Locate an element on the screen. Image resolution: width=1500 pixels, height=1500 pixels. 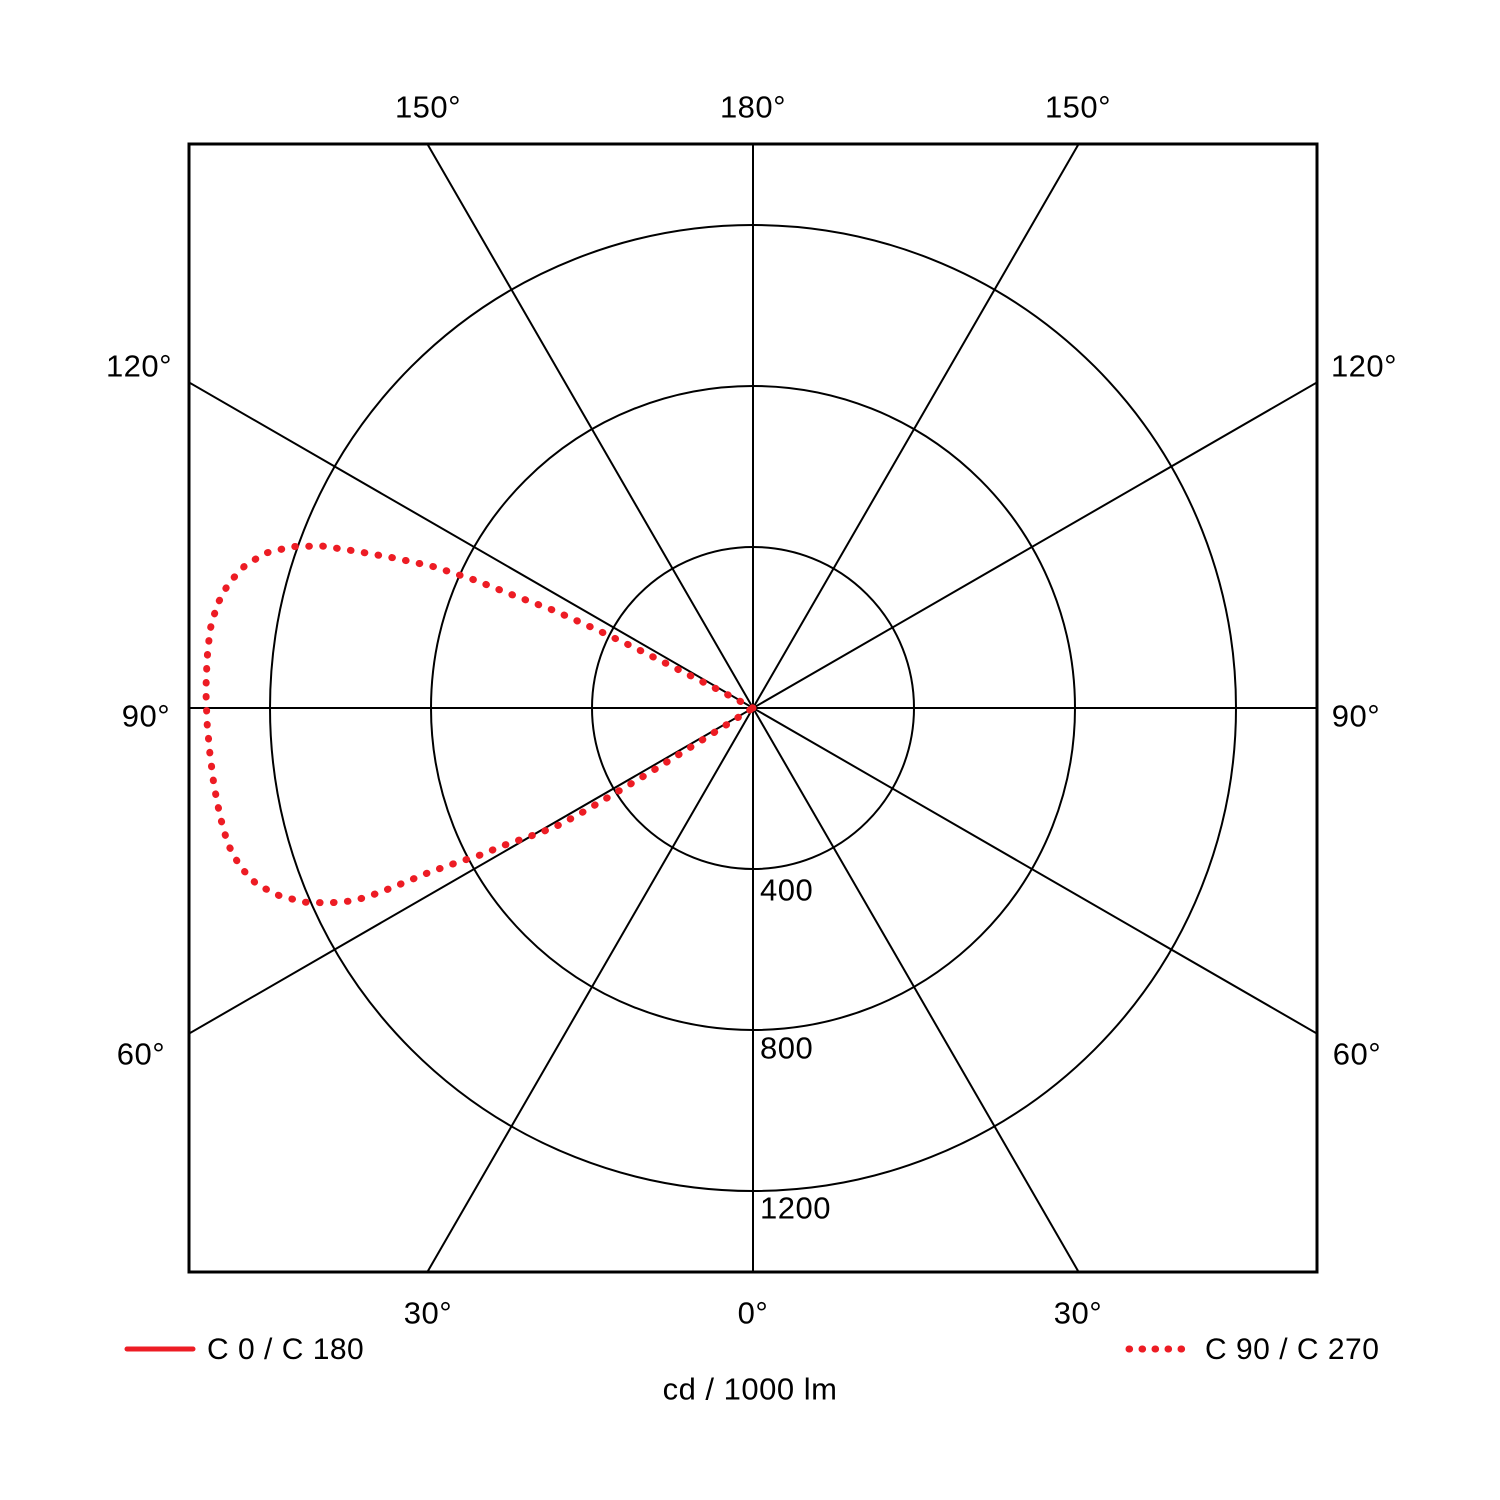
angle-label-right-120: 120° is located at coordinates (1364, 366).